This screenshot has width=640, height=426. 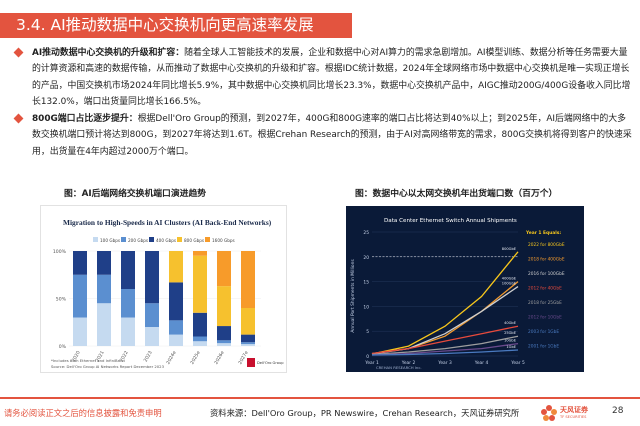 I want to click on x-tick-label: 2021, so click(x=100, y=356).